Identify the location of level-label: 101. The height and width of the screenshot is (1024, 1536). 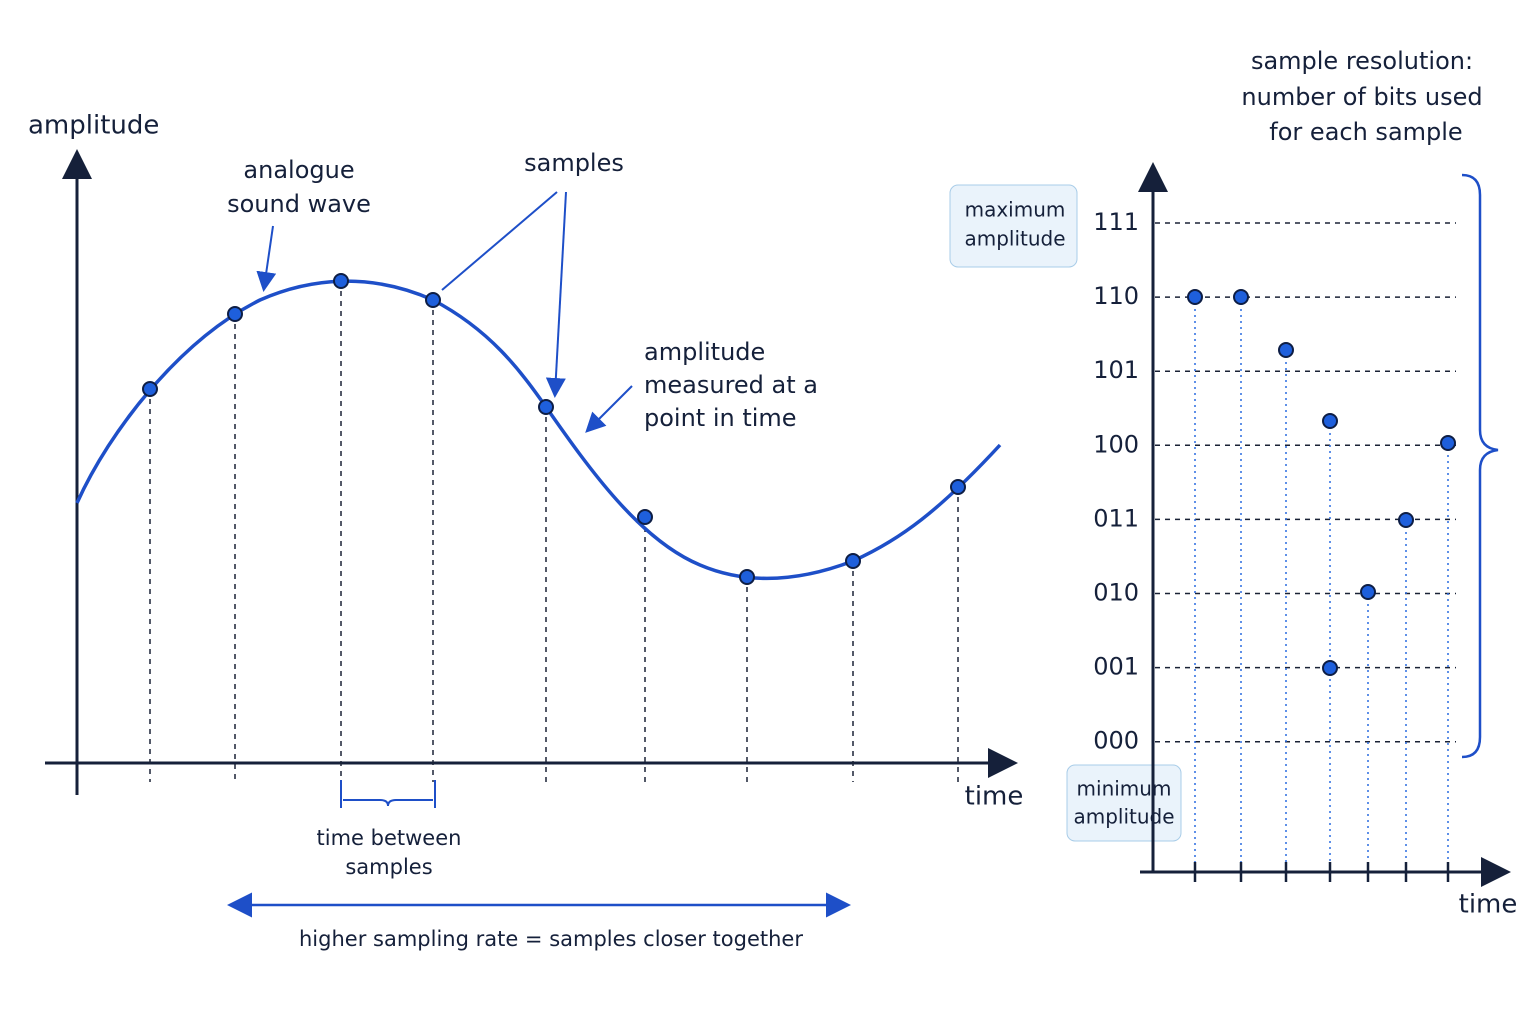
(1116, 370).